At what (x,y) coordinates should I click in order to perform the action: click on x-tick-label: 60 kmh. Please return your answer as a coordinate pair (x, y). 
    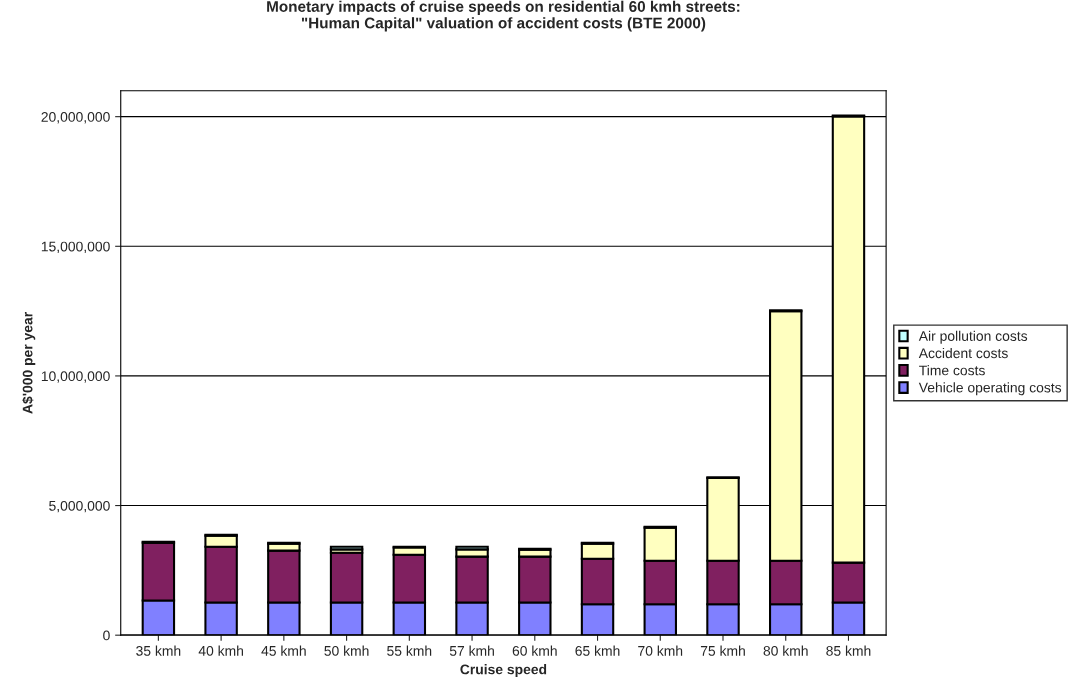
    Looking at the image, I should click on (534, 650).